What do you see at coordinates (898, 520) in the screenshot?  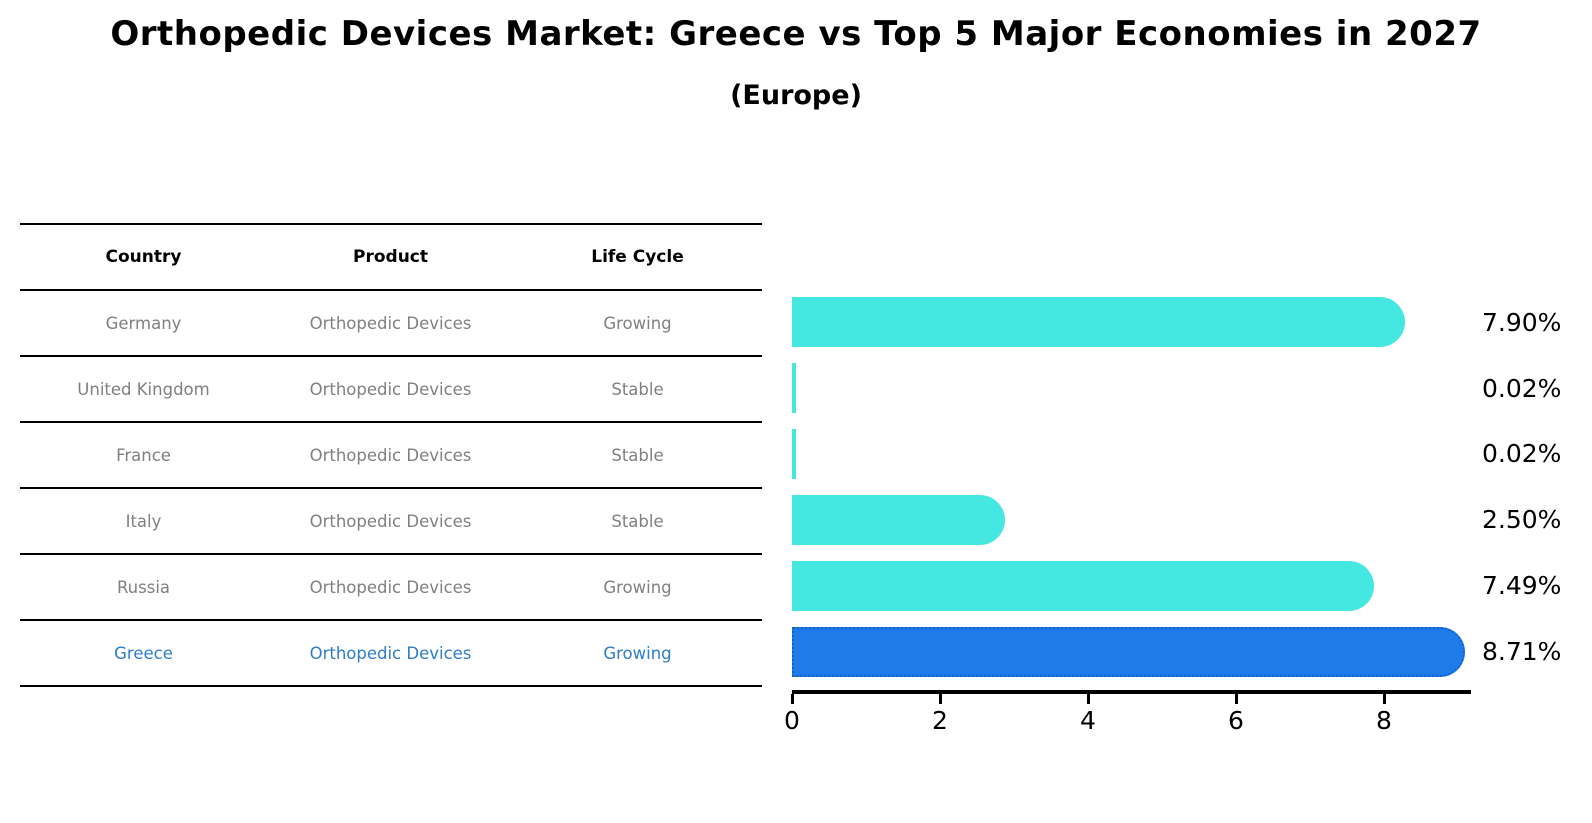 I see `bar-italy` at bounding box center [898, 520].